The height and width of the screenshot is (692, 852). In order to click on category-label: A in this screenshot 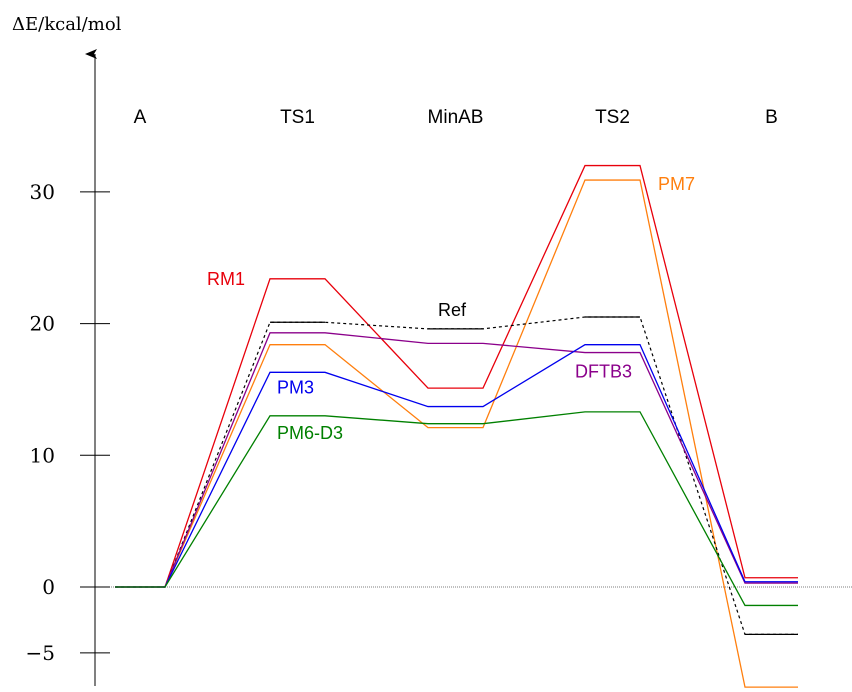, I will do `click(140, 117)`.